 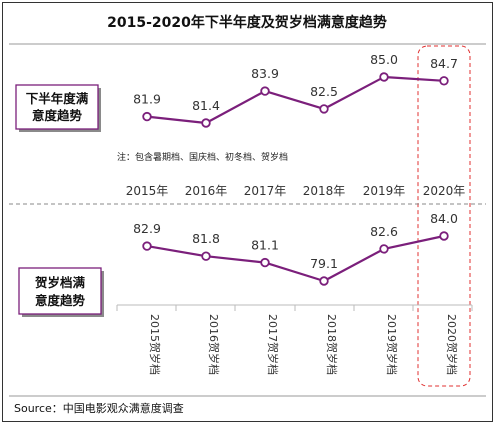 What do you see at coordinates (265, 245) in the screenshot?
I see `data-label: 81.1` at bounding box center [265, 245].